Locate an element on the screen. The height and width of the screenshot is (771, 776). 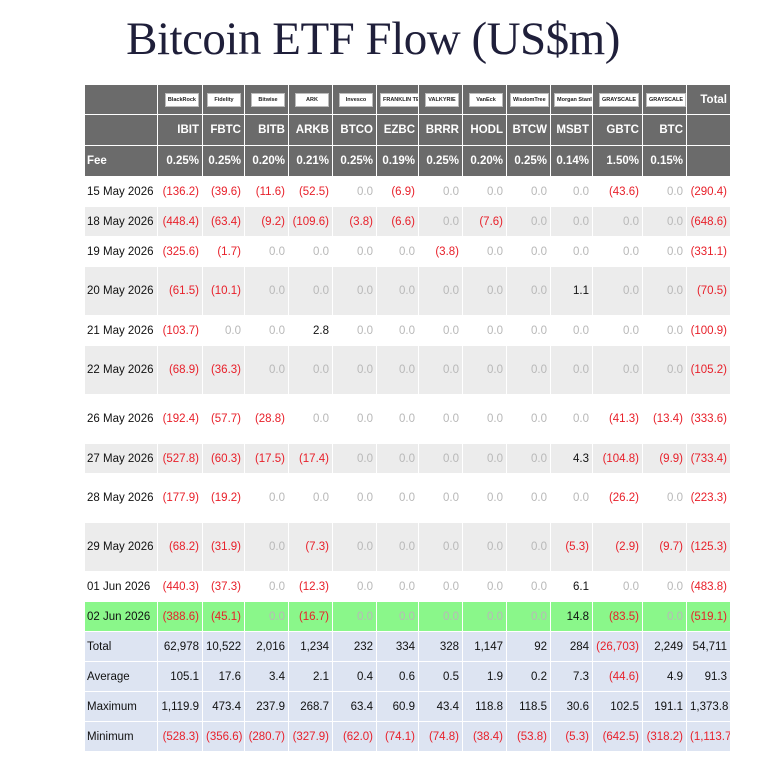
flow-value: (7.6) is located at coordinates (484, 221).